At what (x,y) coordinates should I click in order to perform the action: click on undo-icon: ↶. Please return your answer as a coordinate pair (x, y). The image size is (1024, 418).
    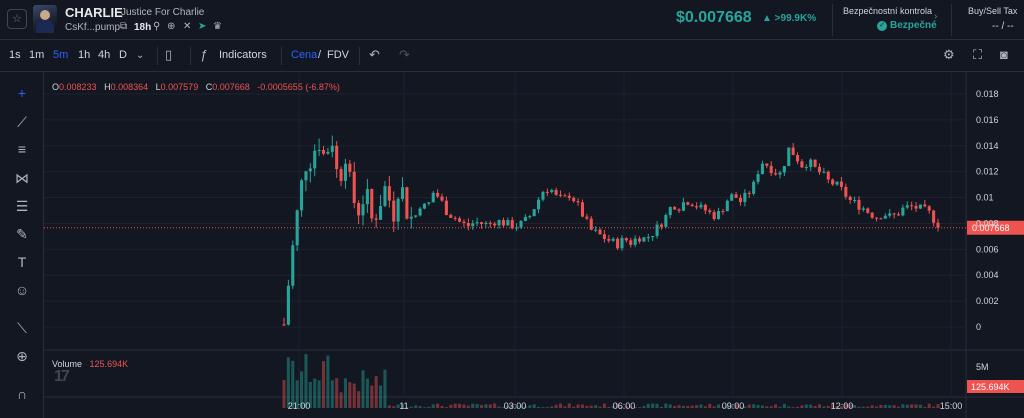
    Looking at the image, I should click on (374, 54).